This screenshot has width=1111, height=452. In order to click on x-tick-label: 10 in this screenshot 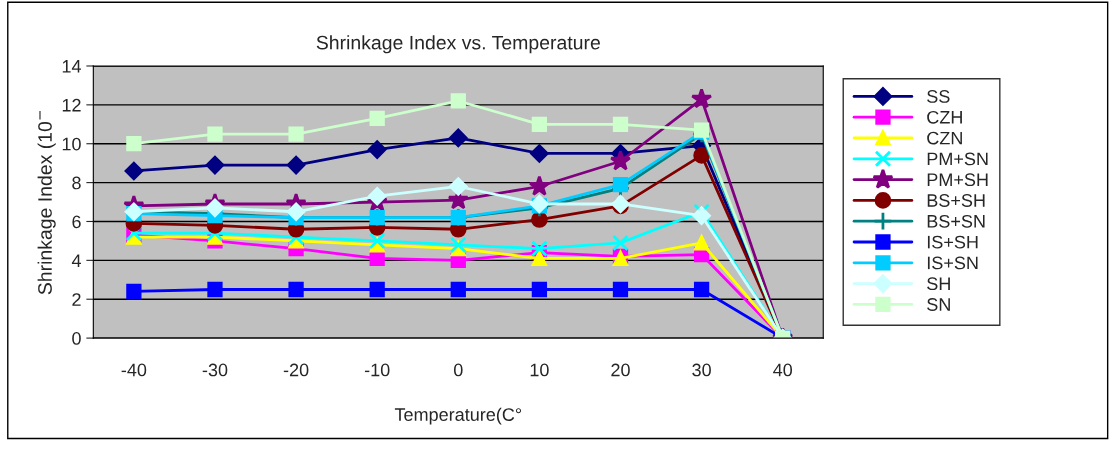, I will do `click(539, 370)`.